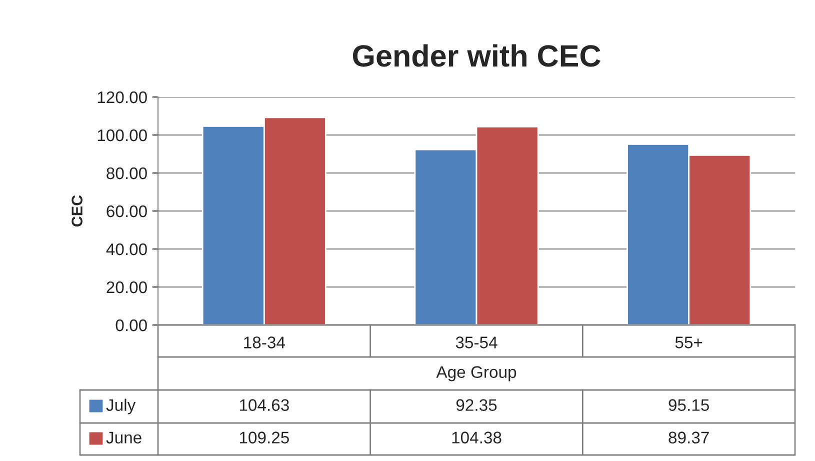 The width and height of the screenshot is (815, 461). I want to click on data-label: 104.63, so click(264, 405).